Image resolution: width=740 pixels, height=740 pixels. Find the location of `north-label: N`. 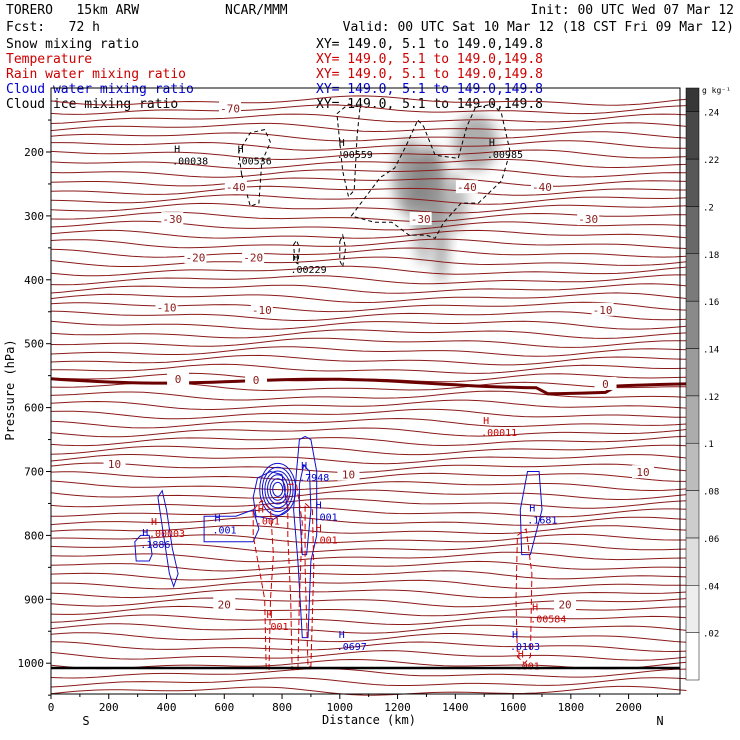

north-label: N is located at coordinates (659, 721).